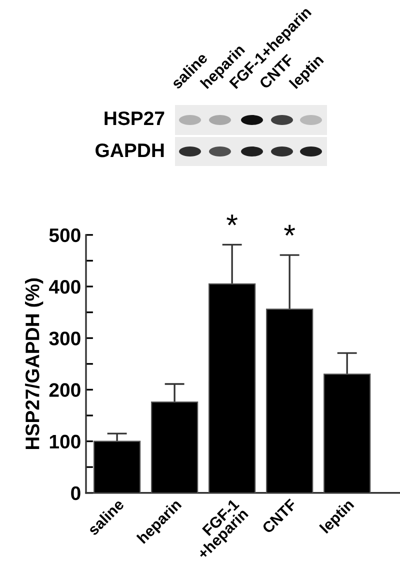 The width and height of the screenshot is (400, 562). I want to click on y-axis-title: HSP27/GAPDH (%), so click(34, 364).